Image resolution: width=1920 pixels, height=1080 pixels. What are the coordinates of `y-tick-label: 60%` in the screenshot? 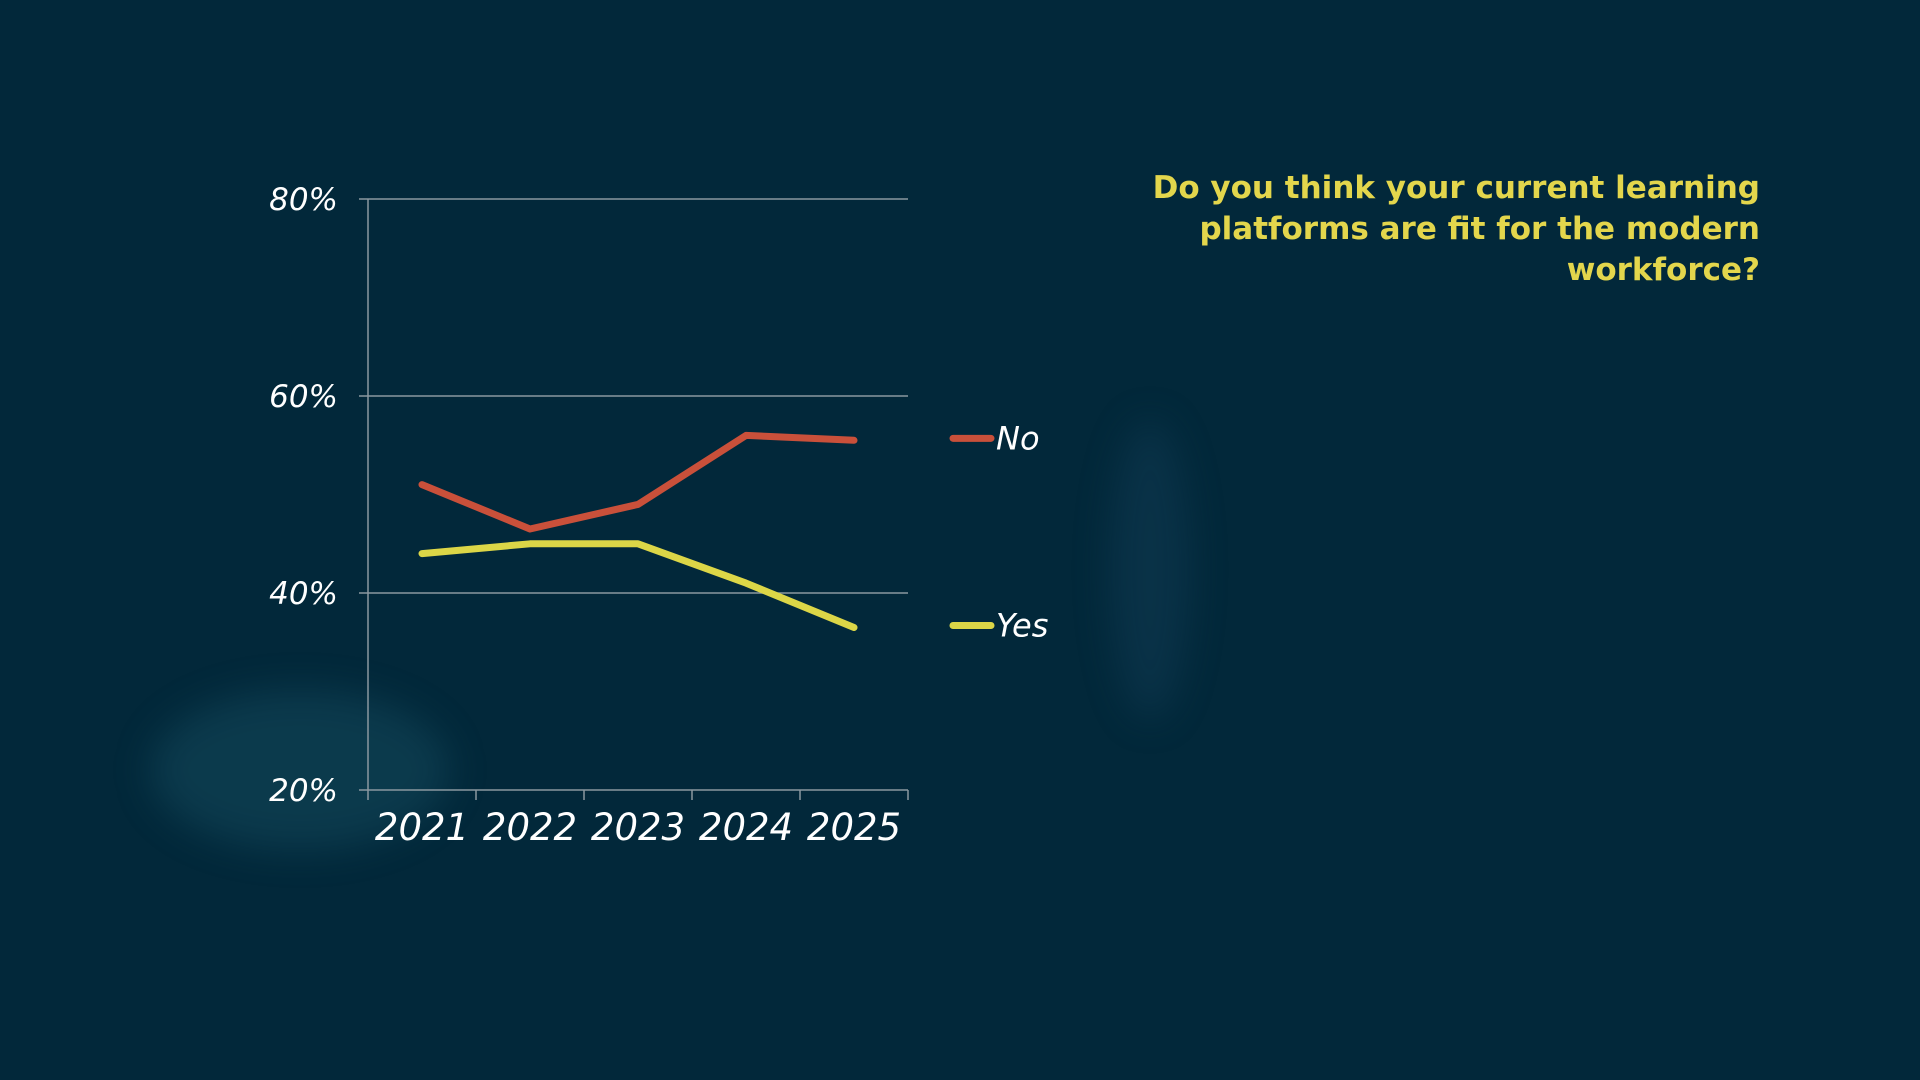 It's located at (303, 397).